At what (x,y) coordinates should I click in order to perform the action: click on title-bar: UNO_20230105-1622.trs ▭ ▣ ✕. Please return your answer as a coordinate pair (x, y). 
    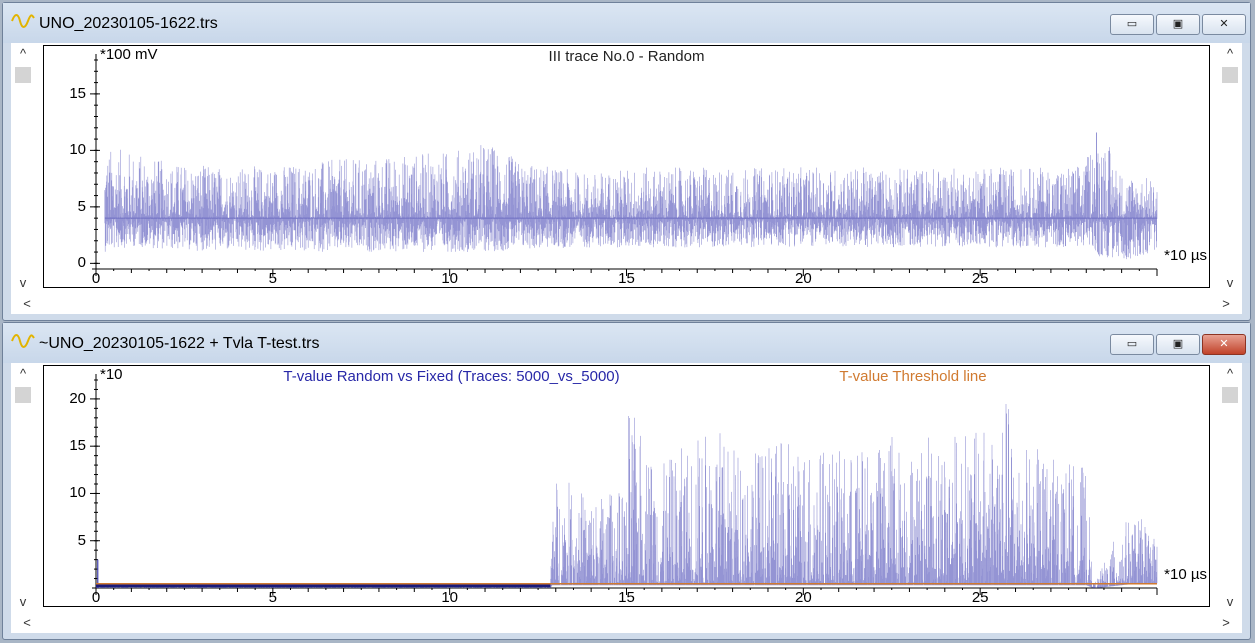
    Looking at the image, I should click on (626, 23).